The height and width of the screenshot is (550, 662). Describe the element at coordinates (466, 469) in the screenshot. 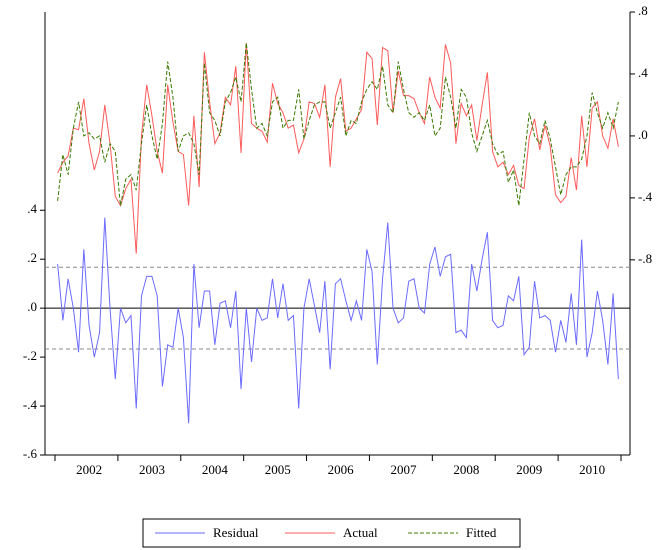

I see `x-tick-label: 2008` at that location.